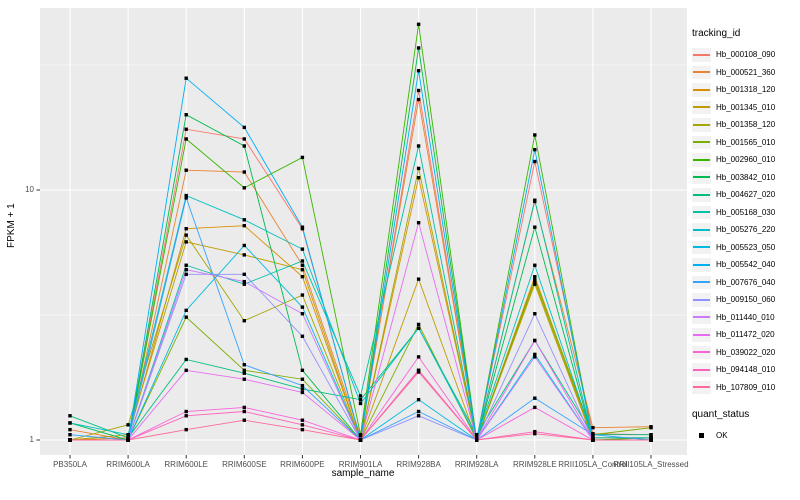 The height and width of the screenshot is (500, 800). What do you see at coordinates (746, 387) in the screenshot?
I see `legend-label: Hb_107809_010` at bounding box center [746, 387].